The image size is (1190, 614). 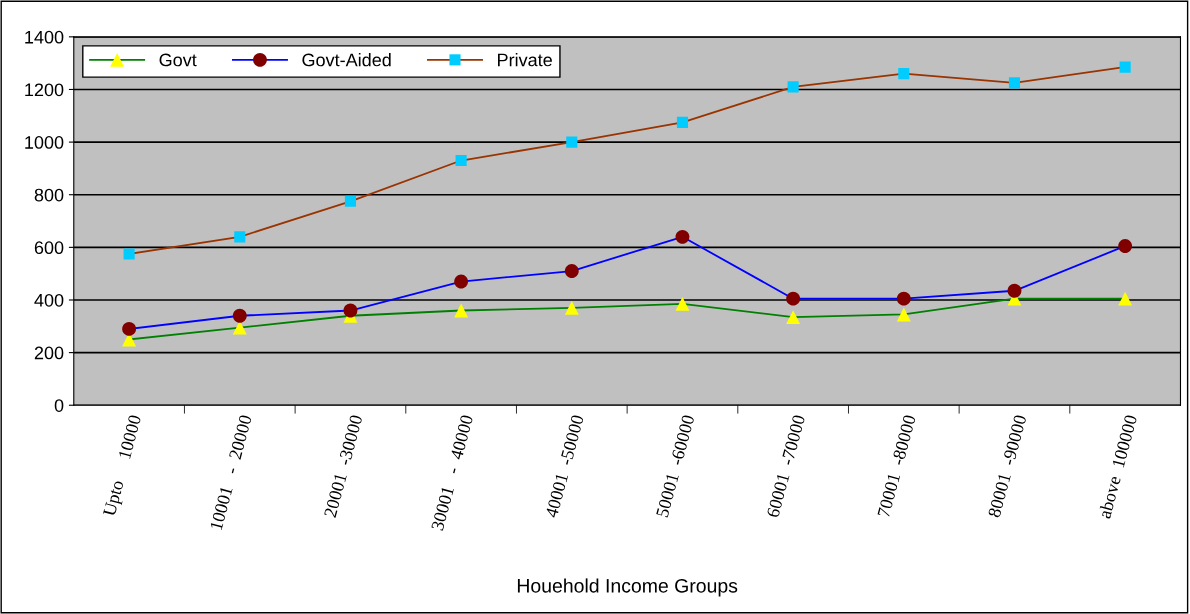 What do you see at coordinates (452, 472) in the screenshot?
I see `x-tick-label: 30001 - 40000` at bounding box center [452, 472].